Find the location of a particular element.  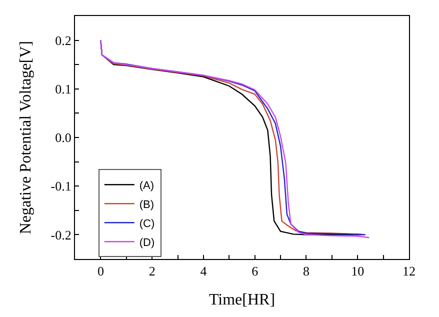

x-tick-label: 4 is located at coordinates (204, 271).